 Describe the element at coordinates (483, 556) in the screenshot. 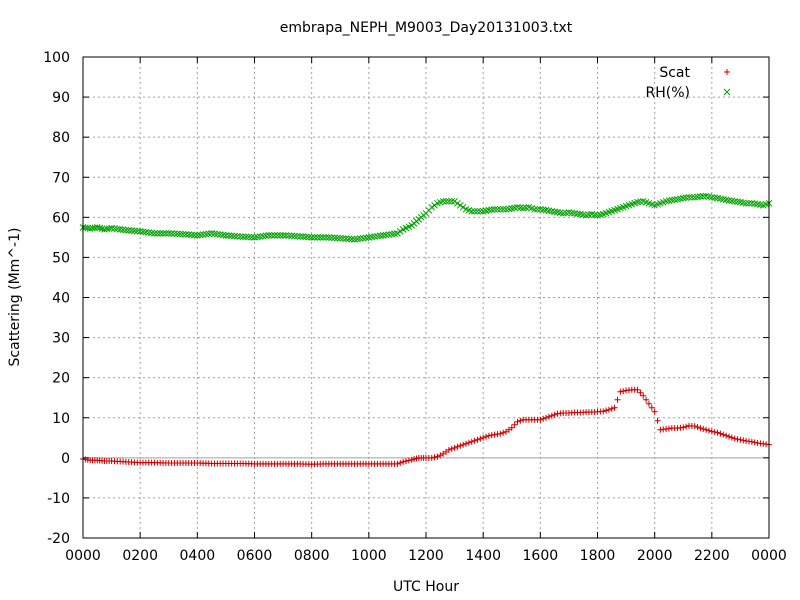

I see `x-tick-label: 1400` at that location.